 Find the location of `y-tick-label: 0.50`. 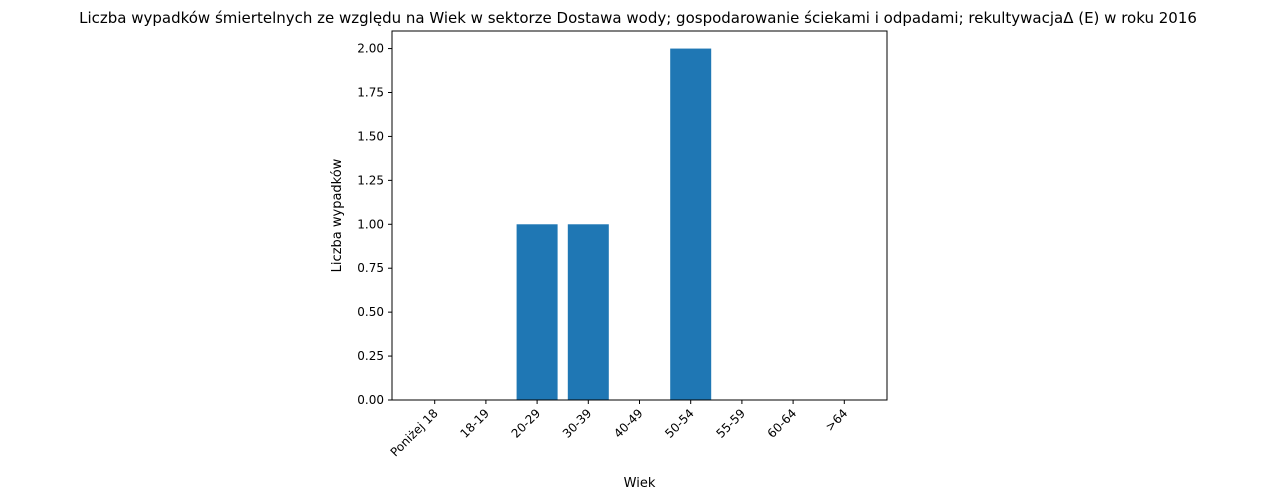

y-tick-label: 0.50 is located at coordinates (370, 312).